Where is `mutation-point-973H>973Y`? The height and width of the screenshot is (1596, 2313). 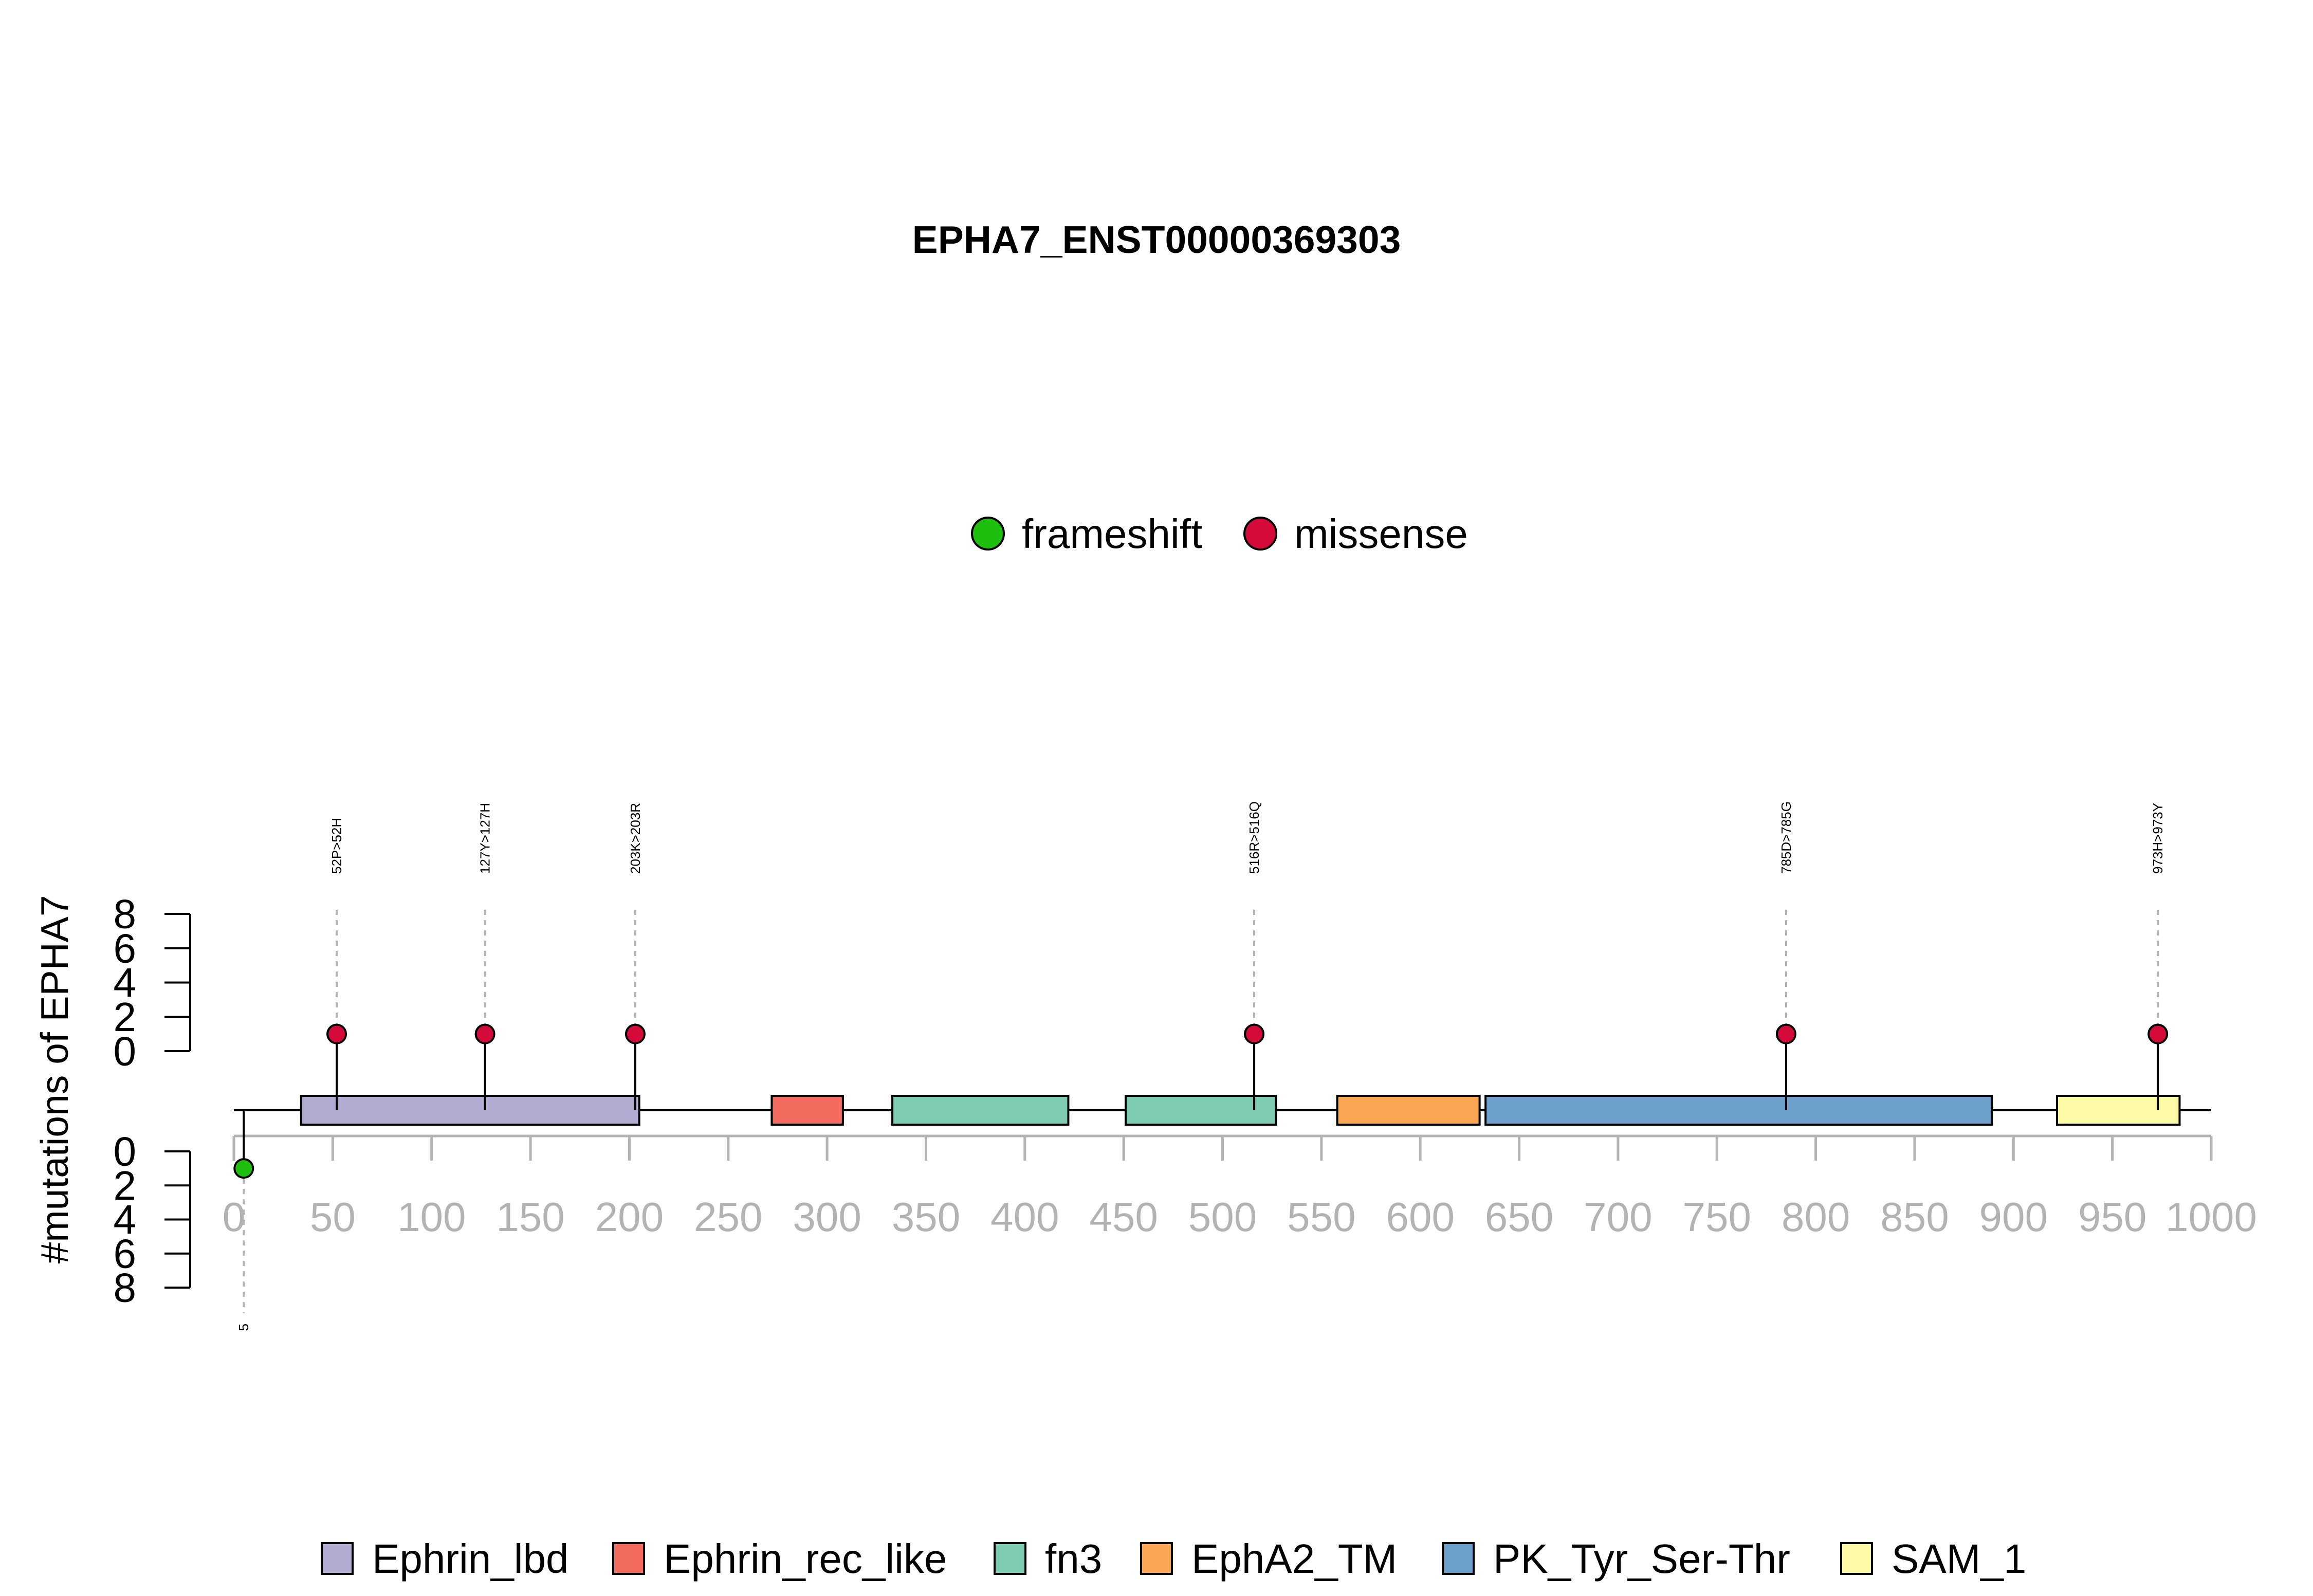 mutation-point-973H>973Y is located at coordinates (2158, 1033).